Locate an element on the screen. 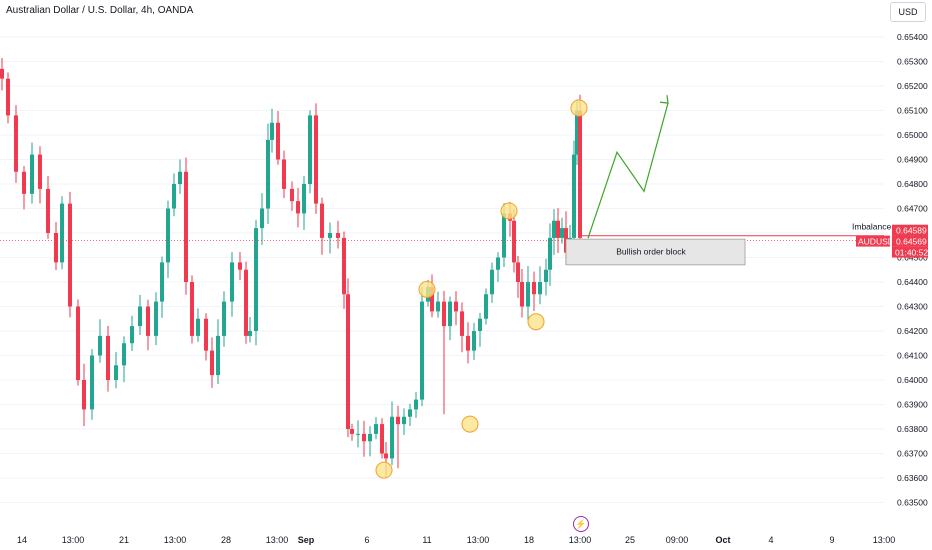 The image size is (932, 550). current-price-tag is located at coordinates (910, 241).